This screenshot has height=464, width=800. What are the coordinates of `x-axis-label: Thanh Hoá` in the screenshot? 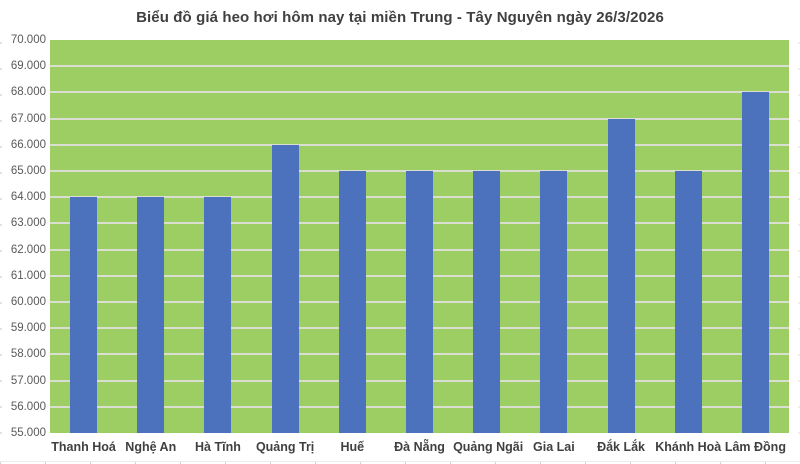 It's located at (83, 447).